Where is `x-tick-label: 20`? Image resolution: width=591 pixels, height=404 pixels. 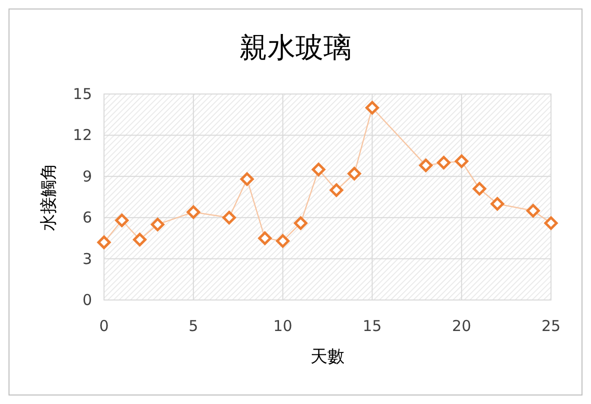
x-tick-label: 20 is located at coordinates (462, 326).